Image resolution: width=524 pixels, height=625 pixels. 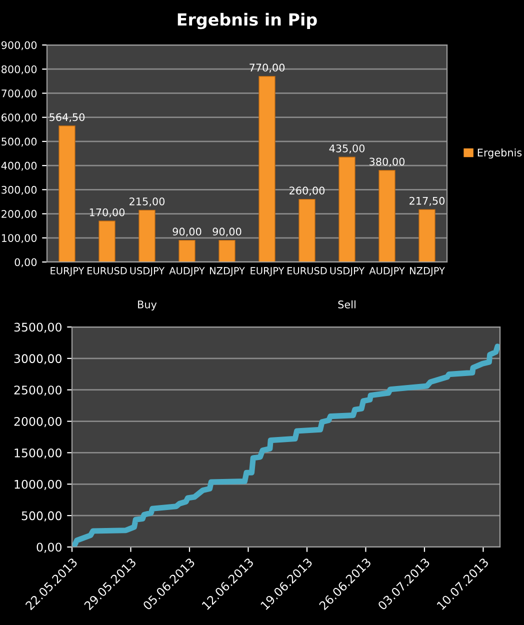 I want to click on y-tick-label: 3500,00, so click(x=38, y=327).